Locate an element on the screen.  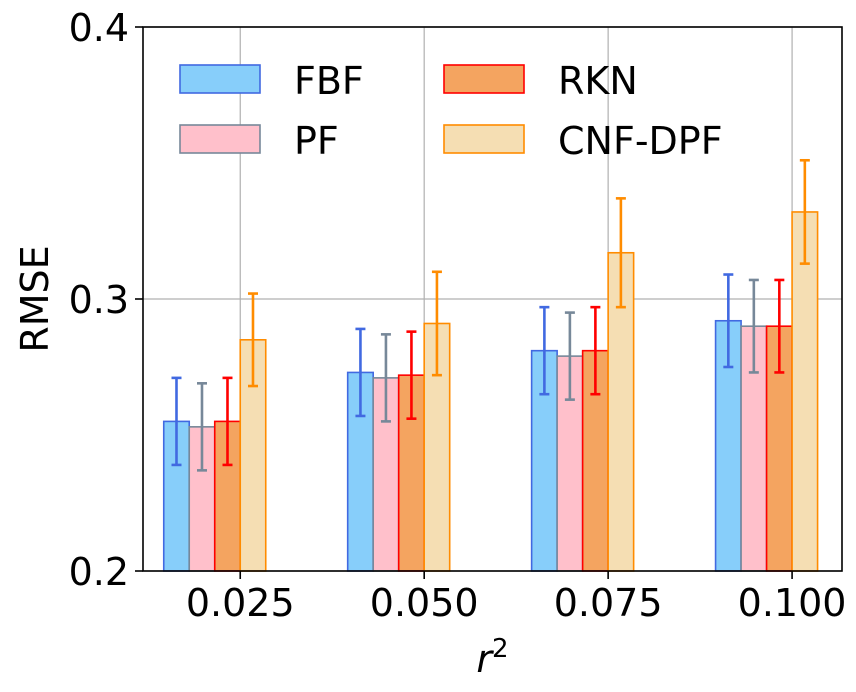
x-axis-title: r2 is located at coordinates (492, 657).